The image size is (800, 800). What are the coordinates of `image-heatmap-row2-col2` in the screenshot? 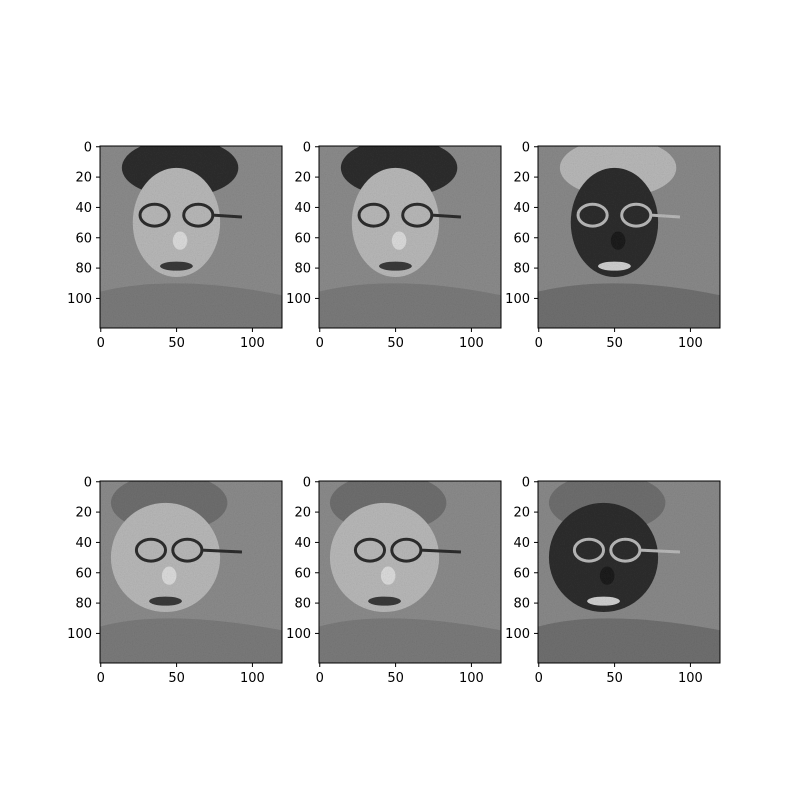 It's located at (410, 572).